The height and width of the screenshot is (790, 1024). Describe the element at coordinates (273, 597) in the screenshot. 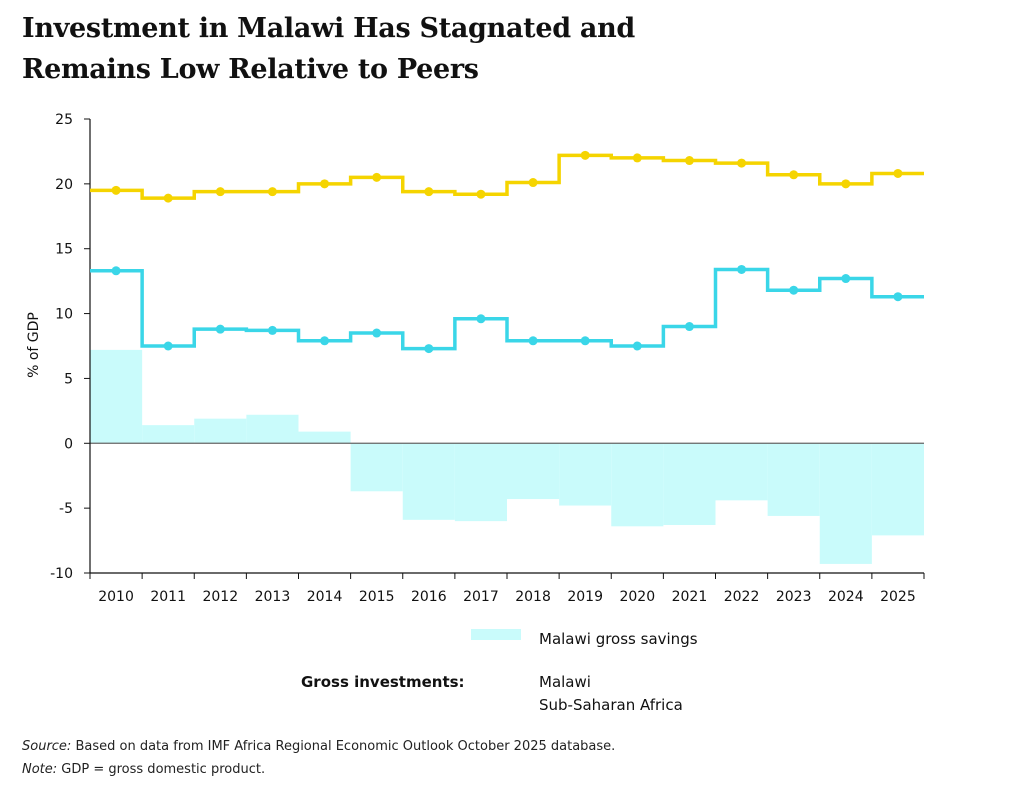

I see `x-tick-label: 2013` at that location.